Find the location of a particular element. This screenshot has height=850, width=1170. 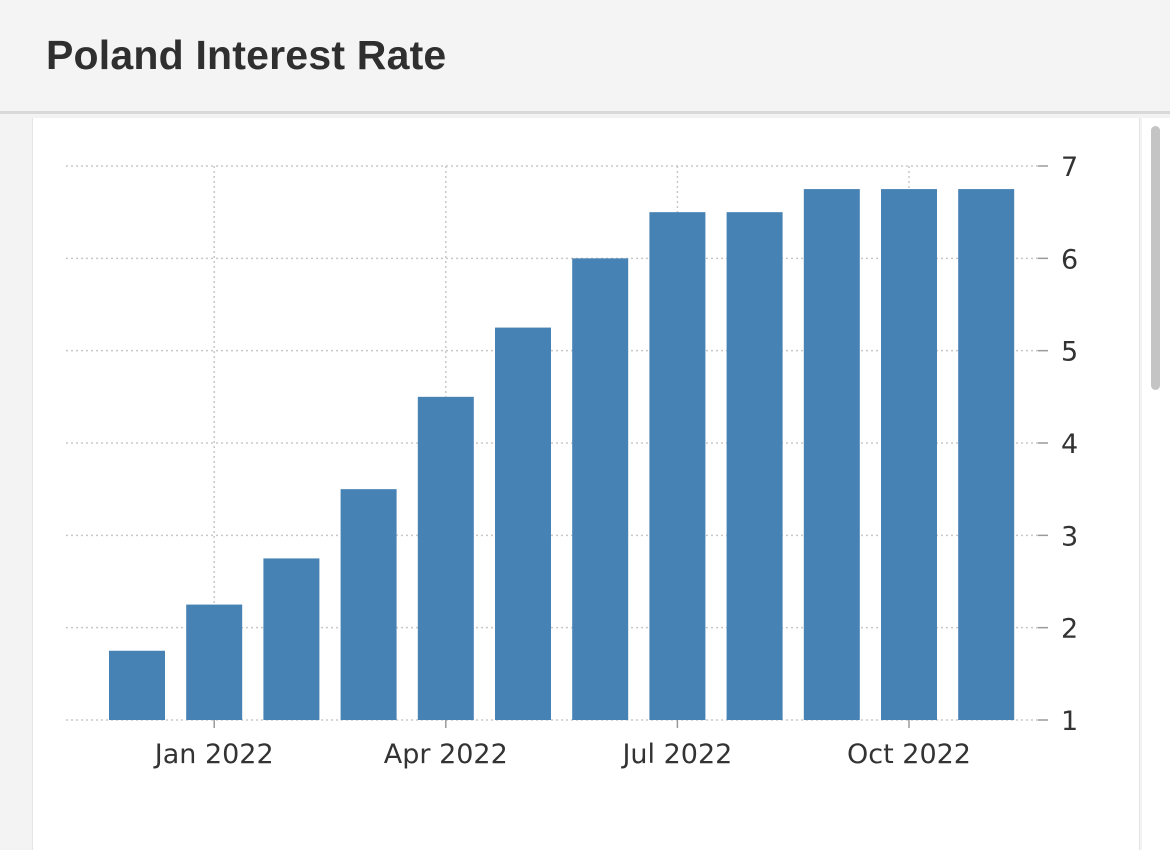

page-title: Poland Interest Rate is located at coordinates (246, 55).